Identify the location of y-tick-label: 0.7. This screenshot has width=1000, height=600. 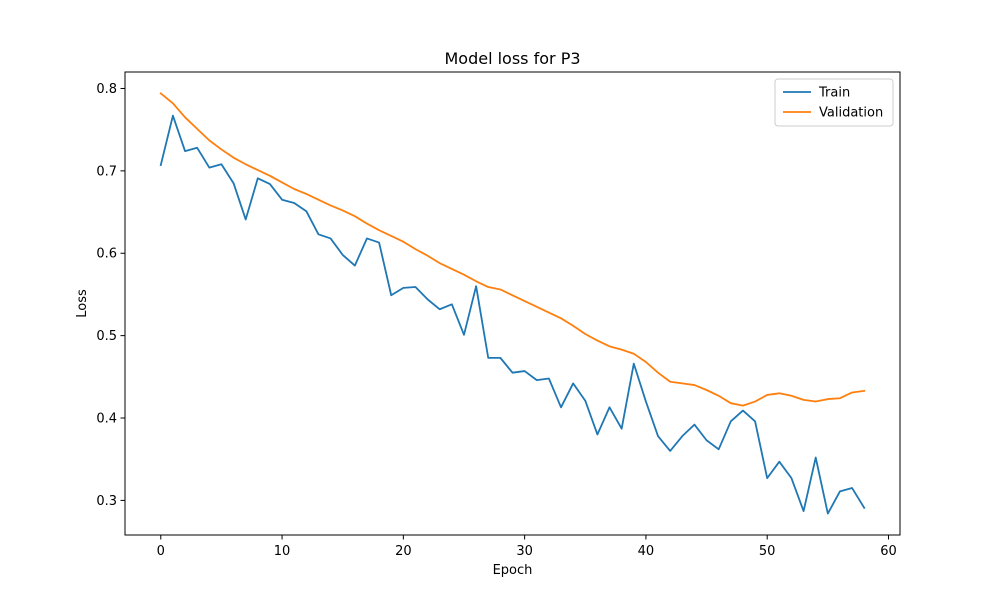
(106, 171).